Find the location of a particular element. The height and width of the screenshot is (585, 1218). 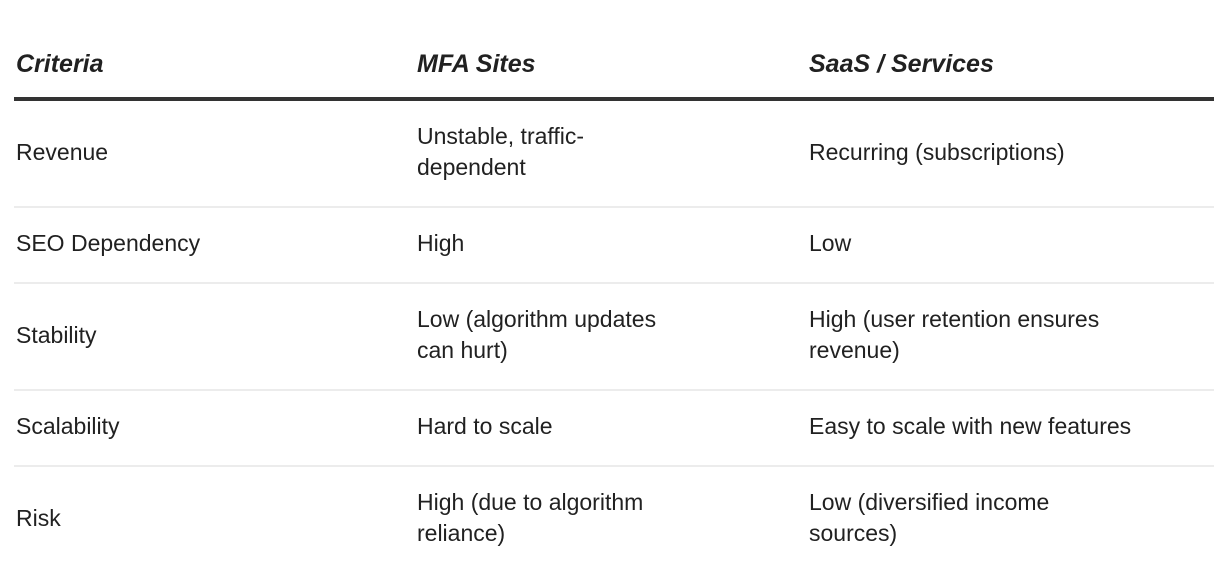

cell-criteria: Stability is located at coordinates (215, 337).